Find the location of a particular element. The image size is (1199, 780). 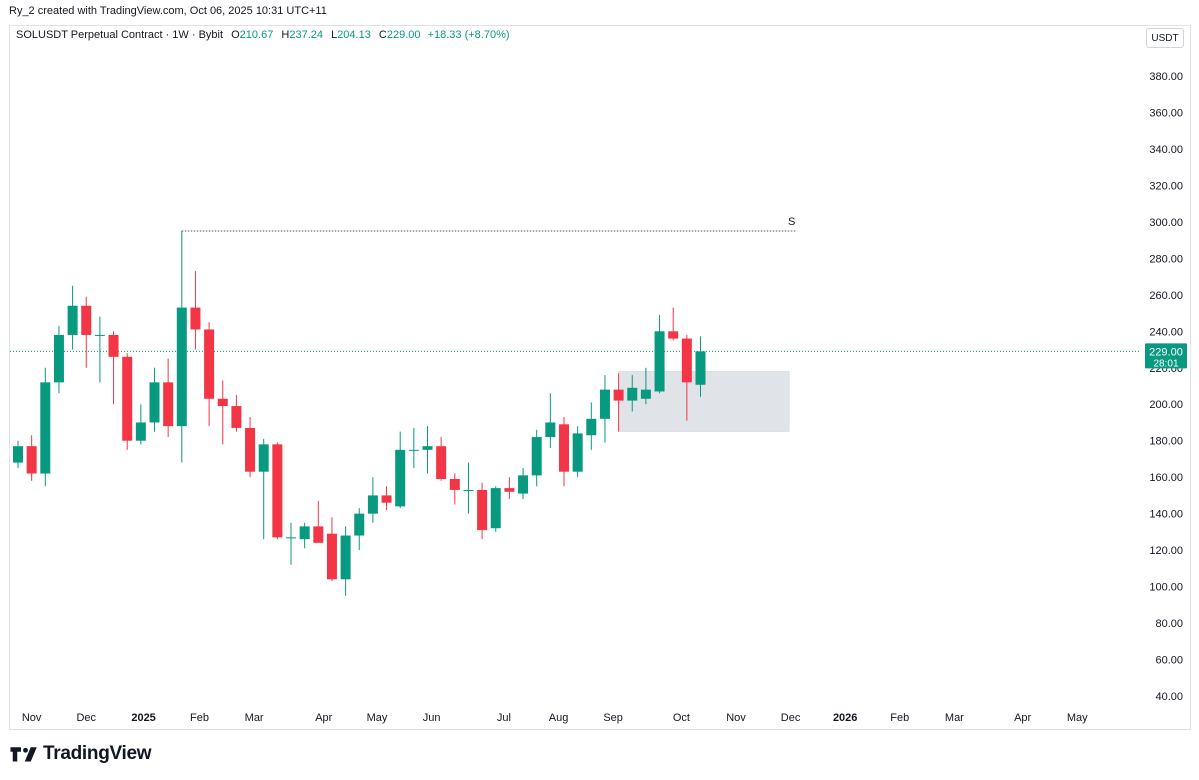

symbol-title: SOLUSDT Perpetual Contract · 1W · Bybit is located at coordinates (120, 35).